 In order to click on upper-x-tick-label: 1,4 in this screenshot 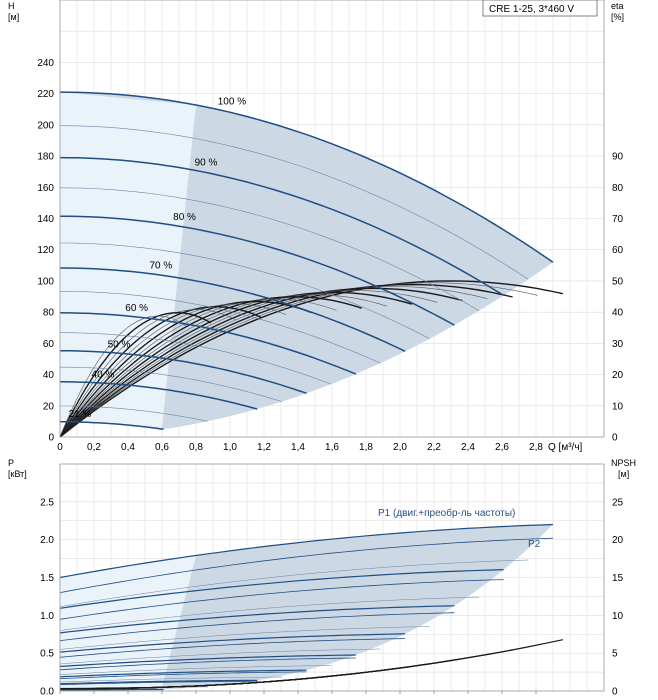, I will do `click(298, 447)`.